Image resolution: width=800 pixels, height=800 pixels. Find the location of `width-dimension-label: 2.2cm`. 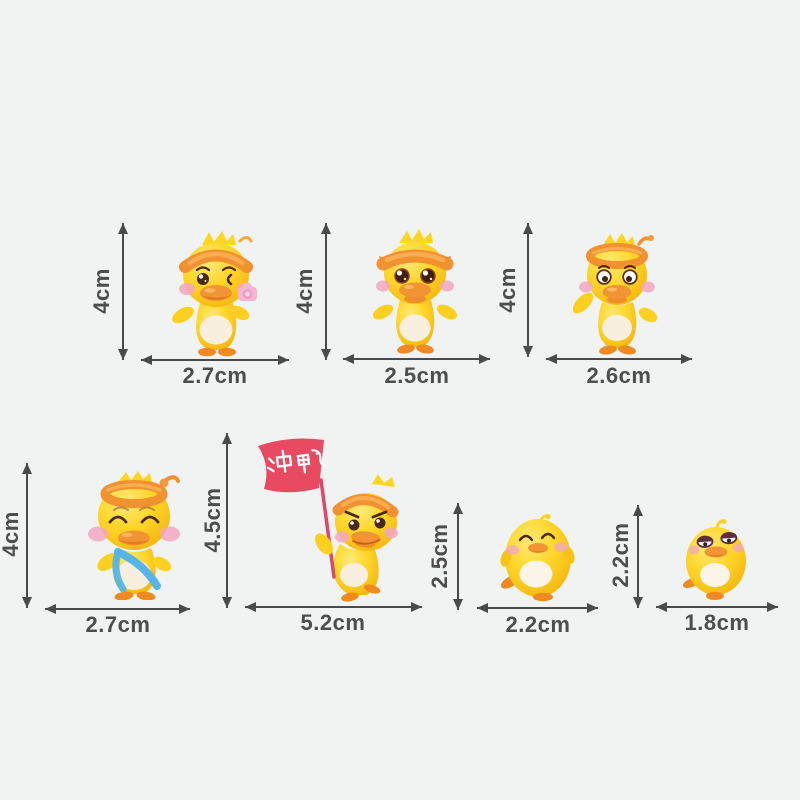

width-dimension-label: 2.2cm is located at coordinates (538, 624).